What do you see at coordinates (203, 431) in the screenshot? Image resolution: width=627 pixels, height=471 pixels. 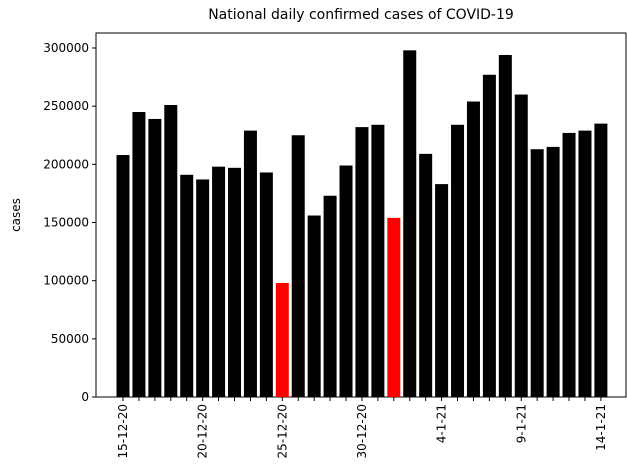 I see `x-tick-label: 20-12-20` at bounding box center [203, 431].